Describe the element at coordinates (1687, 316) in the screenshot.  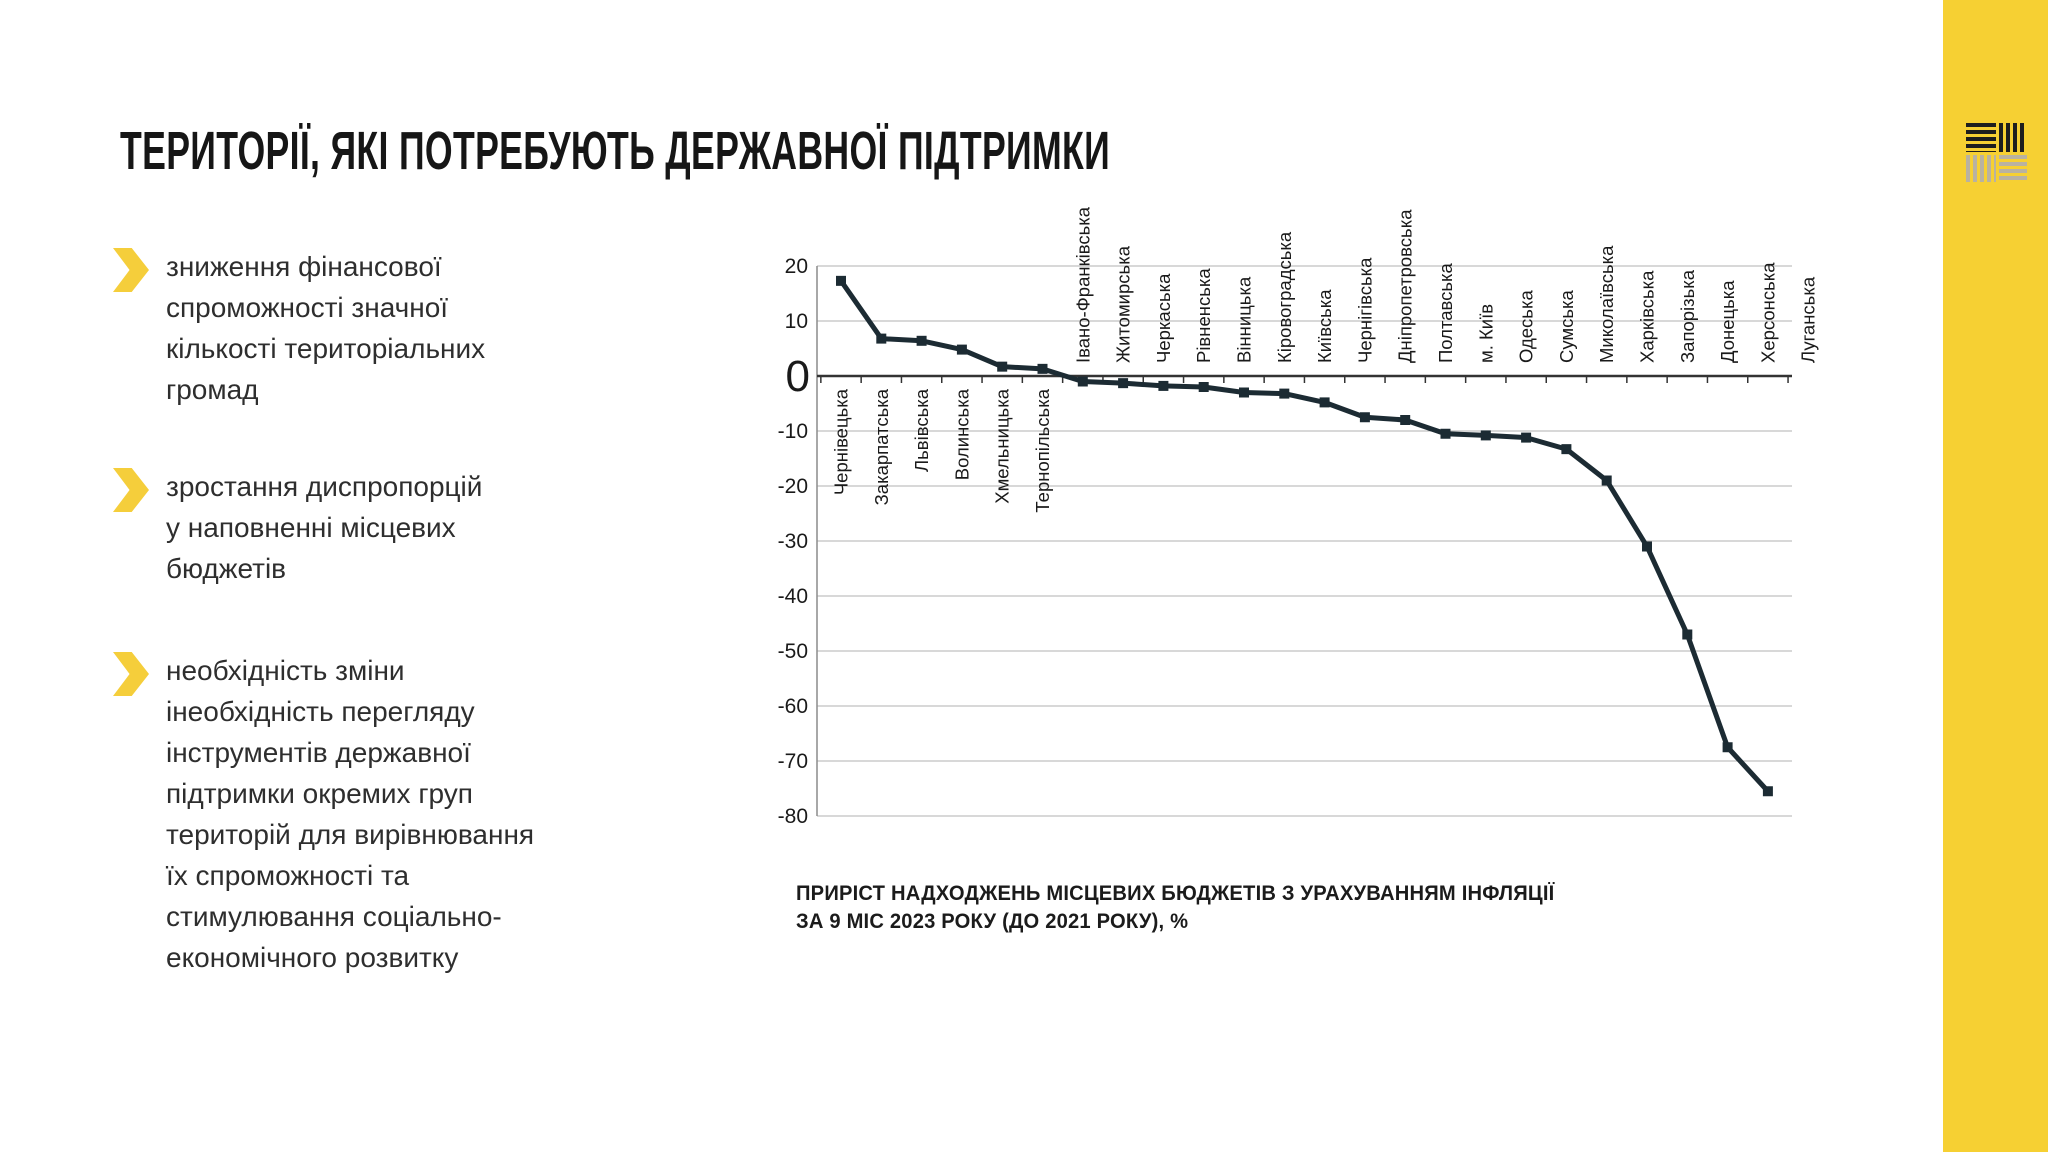
I see `category-label: Запорізька` at that location.